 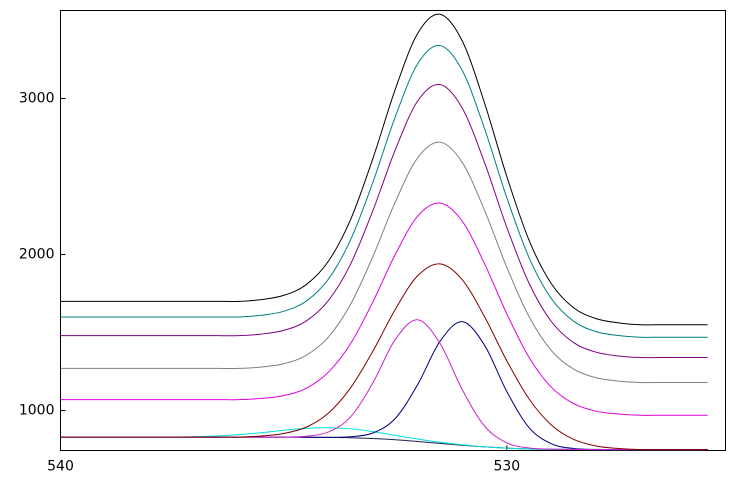 I want to click on y-tick-label: 3000, so click(x=37, y=99).